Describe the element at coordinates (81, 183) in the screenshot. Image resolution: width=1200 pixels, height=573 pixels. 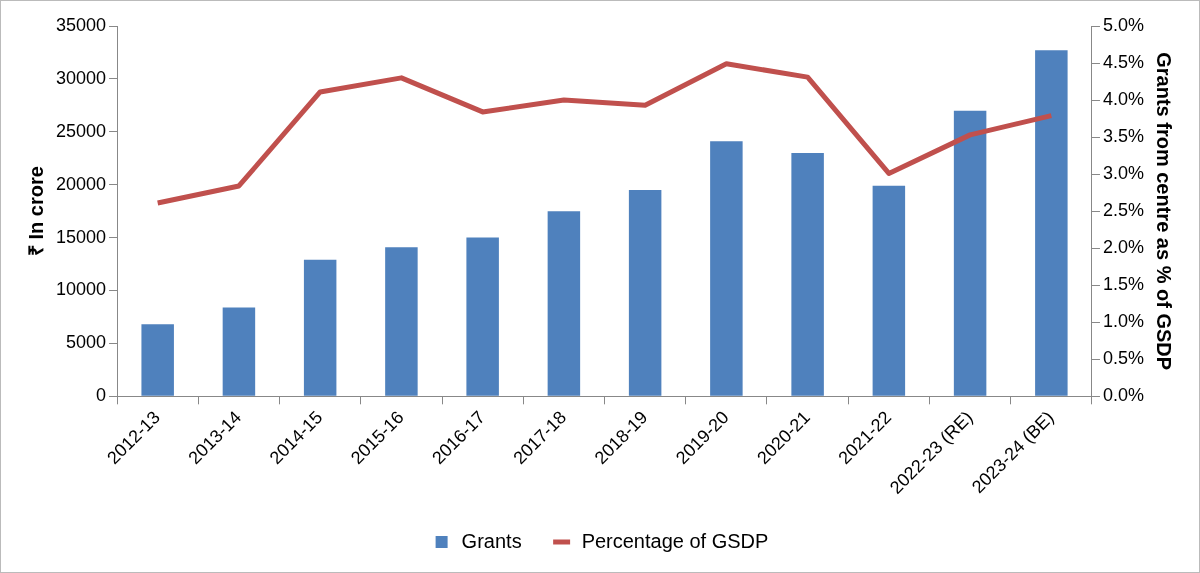
I see `y-tick-label: 20000` at that location.